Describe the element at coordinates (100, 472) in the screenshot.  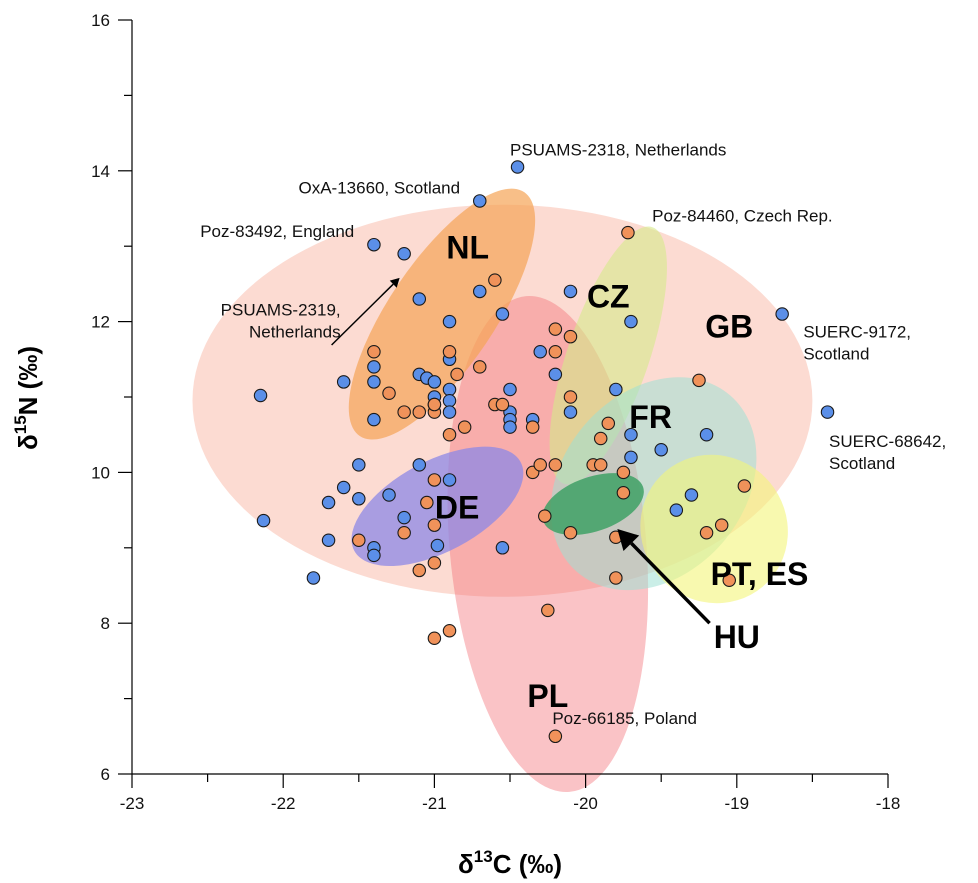
I see `y-tick-label: 10` at that location.